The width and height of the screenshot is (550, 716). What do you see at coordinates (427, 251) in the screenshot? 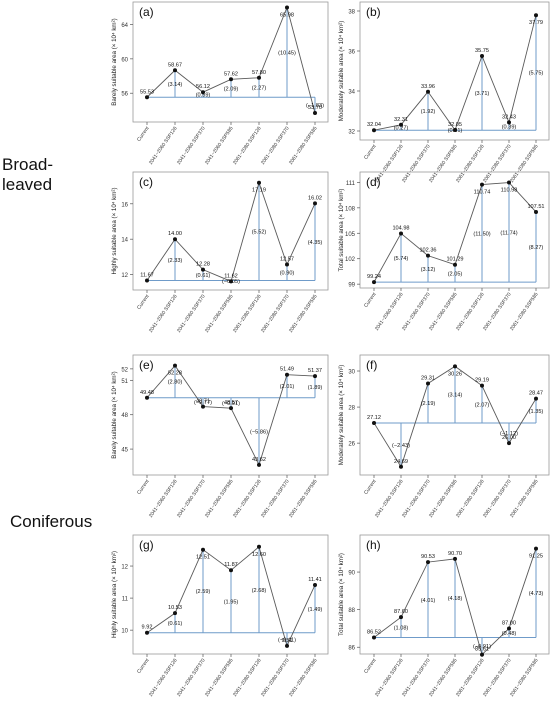
I see `value-label: 102.36` at bounding box center [427, 251].